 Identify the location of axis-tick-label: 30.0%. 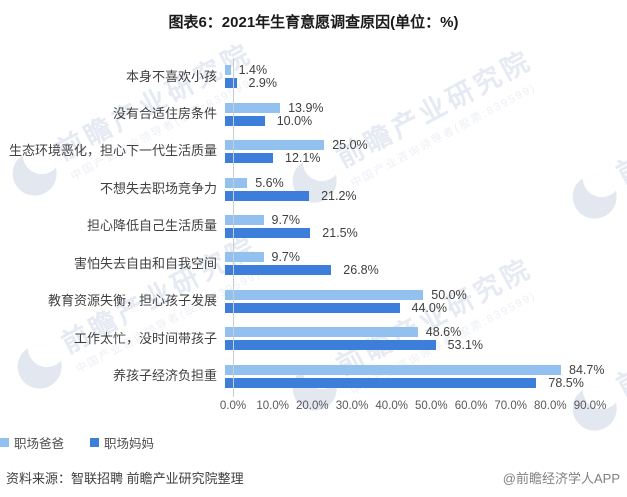
(352, 406).